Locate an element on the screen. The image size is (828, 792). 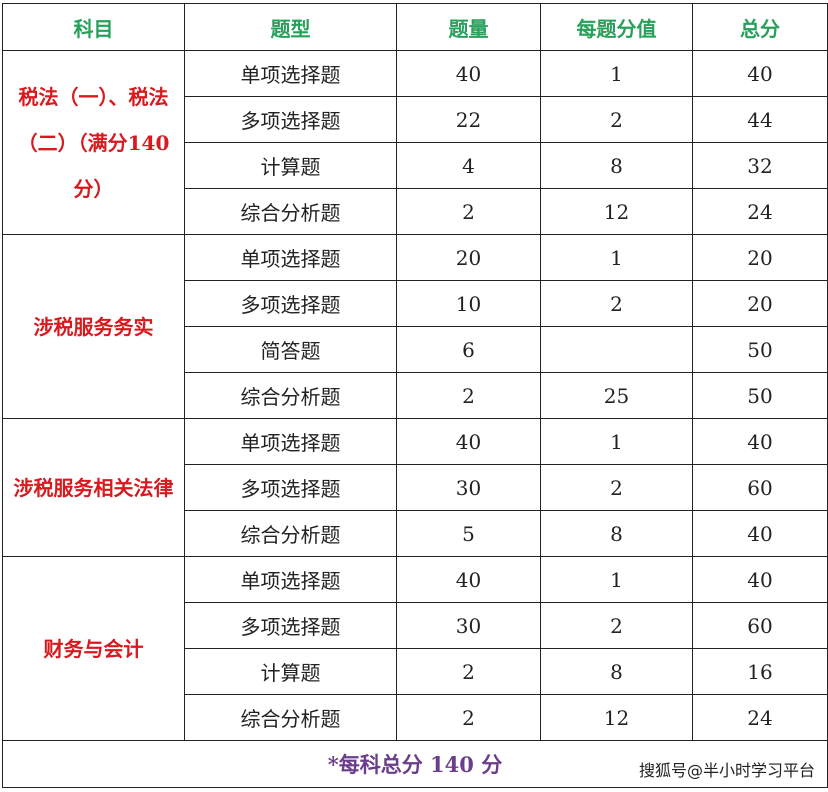
footer-note: *每科总分 140 分 is located at coordinates (415, 764).